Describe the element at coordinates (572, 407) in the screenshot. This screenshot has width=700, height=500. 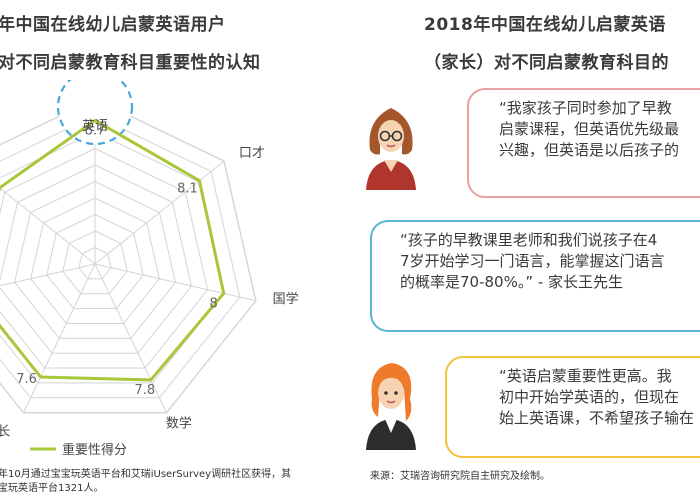
I see `quote-bubble-3: “英语启蒙重要性更高。我 初中开始学英语的，但现在 始上英语课，不希望孩子输在` at that location.